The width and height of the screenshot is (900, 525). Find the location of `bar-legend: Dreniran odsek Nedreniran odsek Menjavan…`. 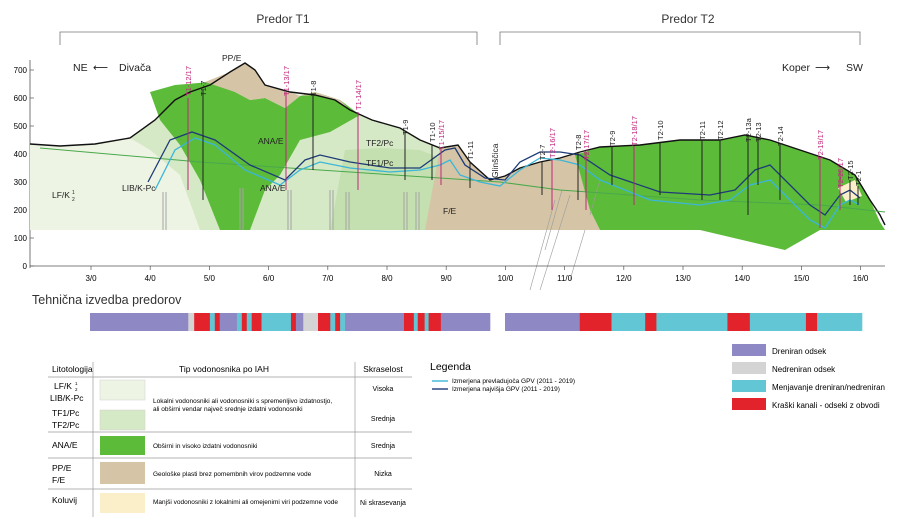

bar-legend: Dreniran odsek Nedreniran odsek Menjavan… is located at coordinates (808, 377).